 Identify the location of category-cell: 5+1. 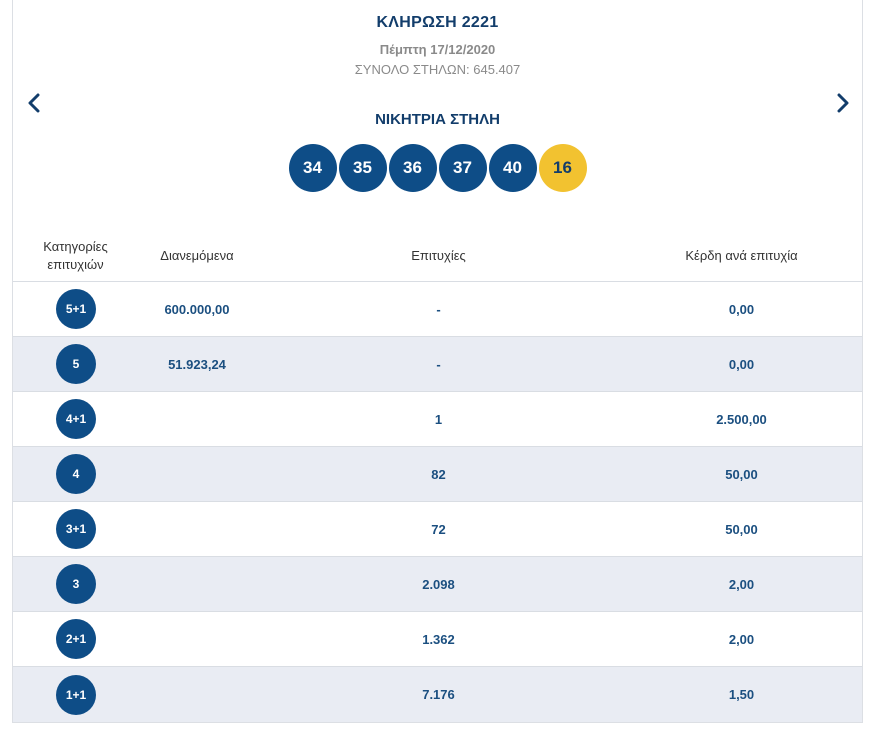
(75, 309).